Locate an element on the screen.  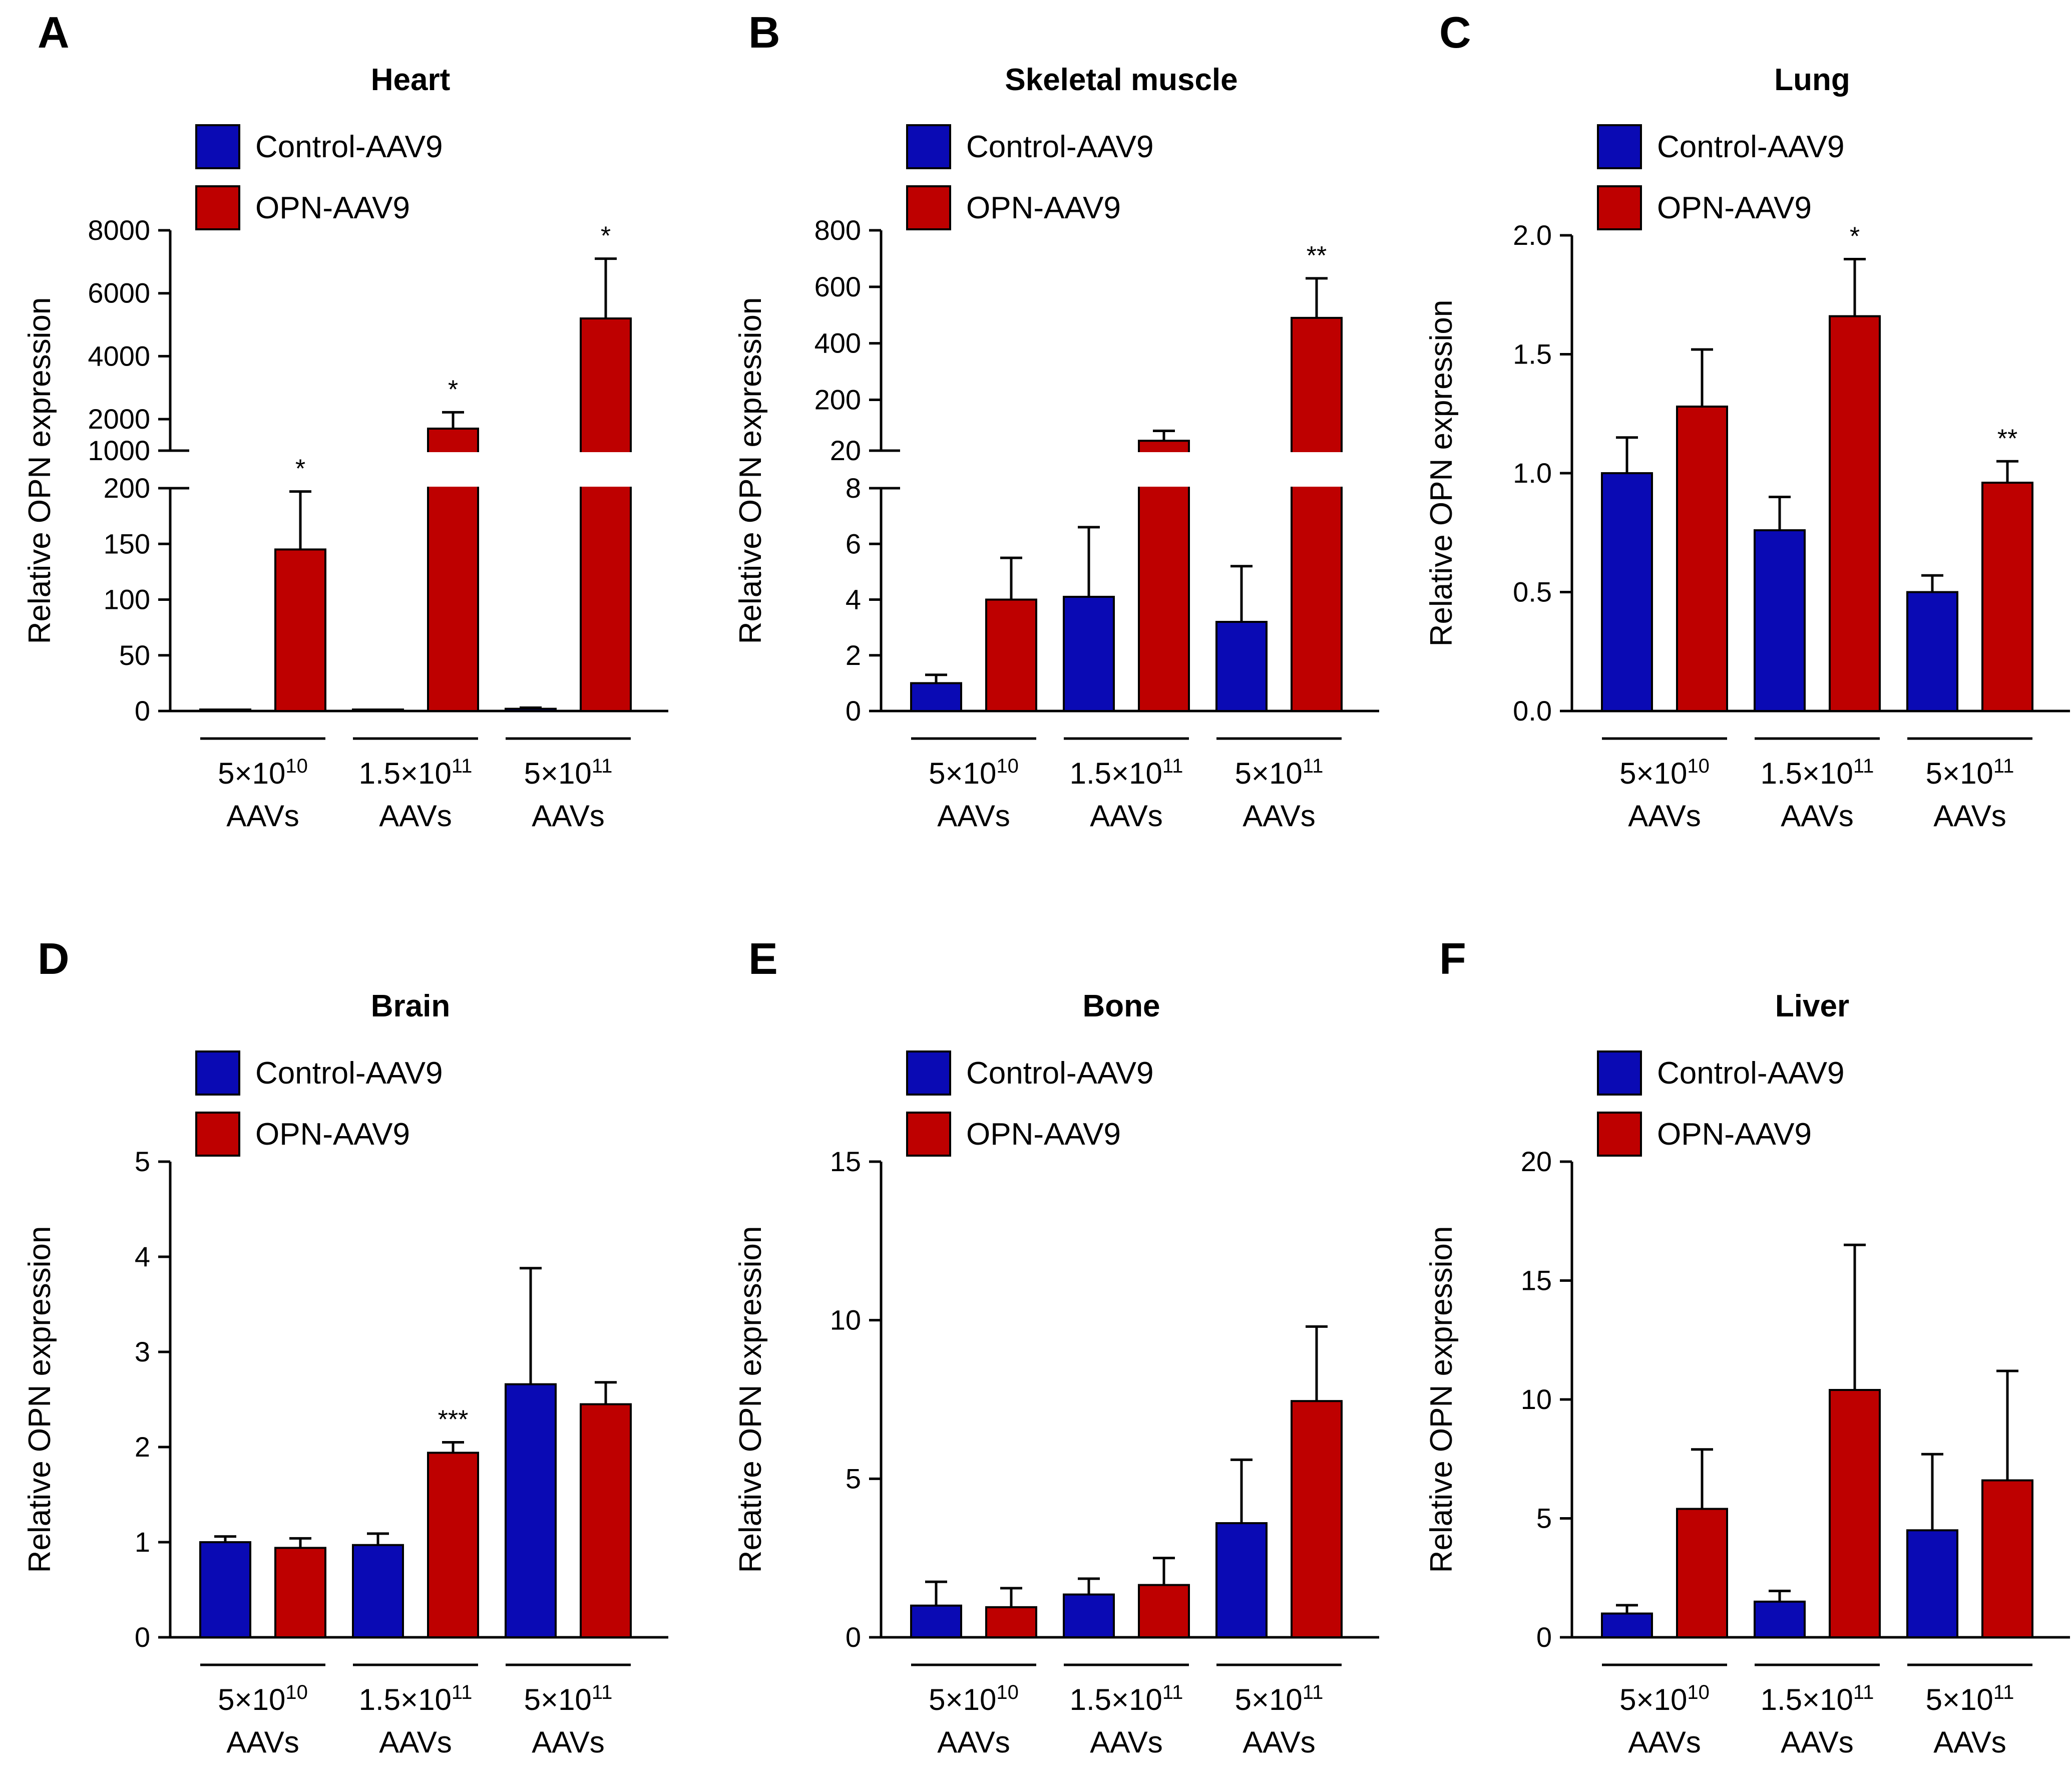
y-tick-label: 2 is located at coordinates (853, 655).